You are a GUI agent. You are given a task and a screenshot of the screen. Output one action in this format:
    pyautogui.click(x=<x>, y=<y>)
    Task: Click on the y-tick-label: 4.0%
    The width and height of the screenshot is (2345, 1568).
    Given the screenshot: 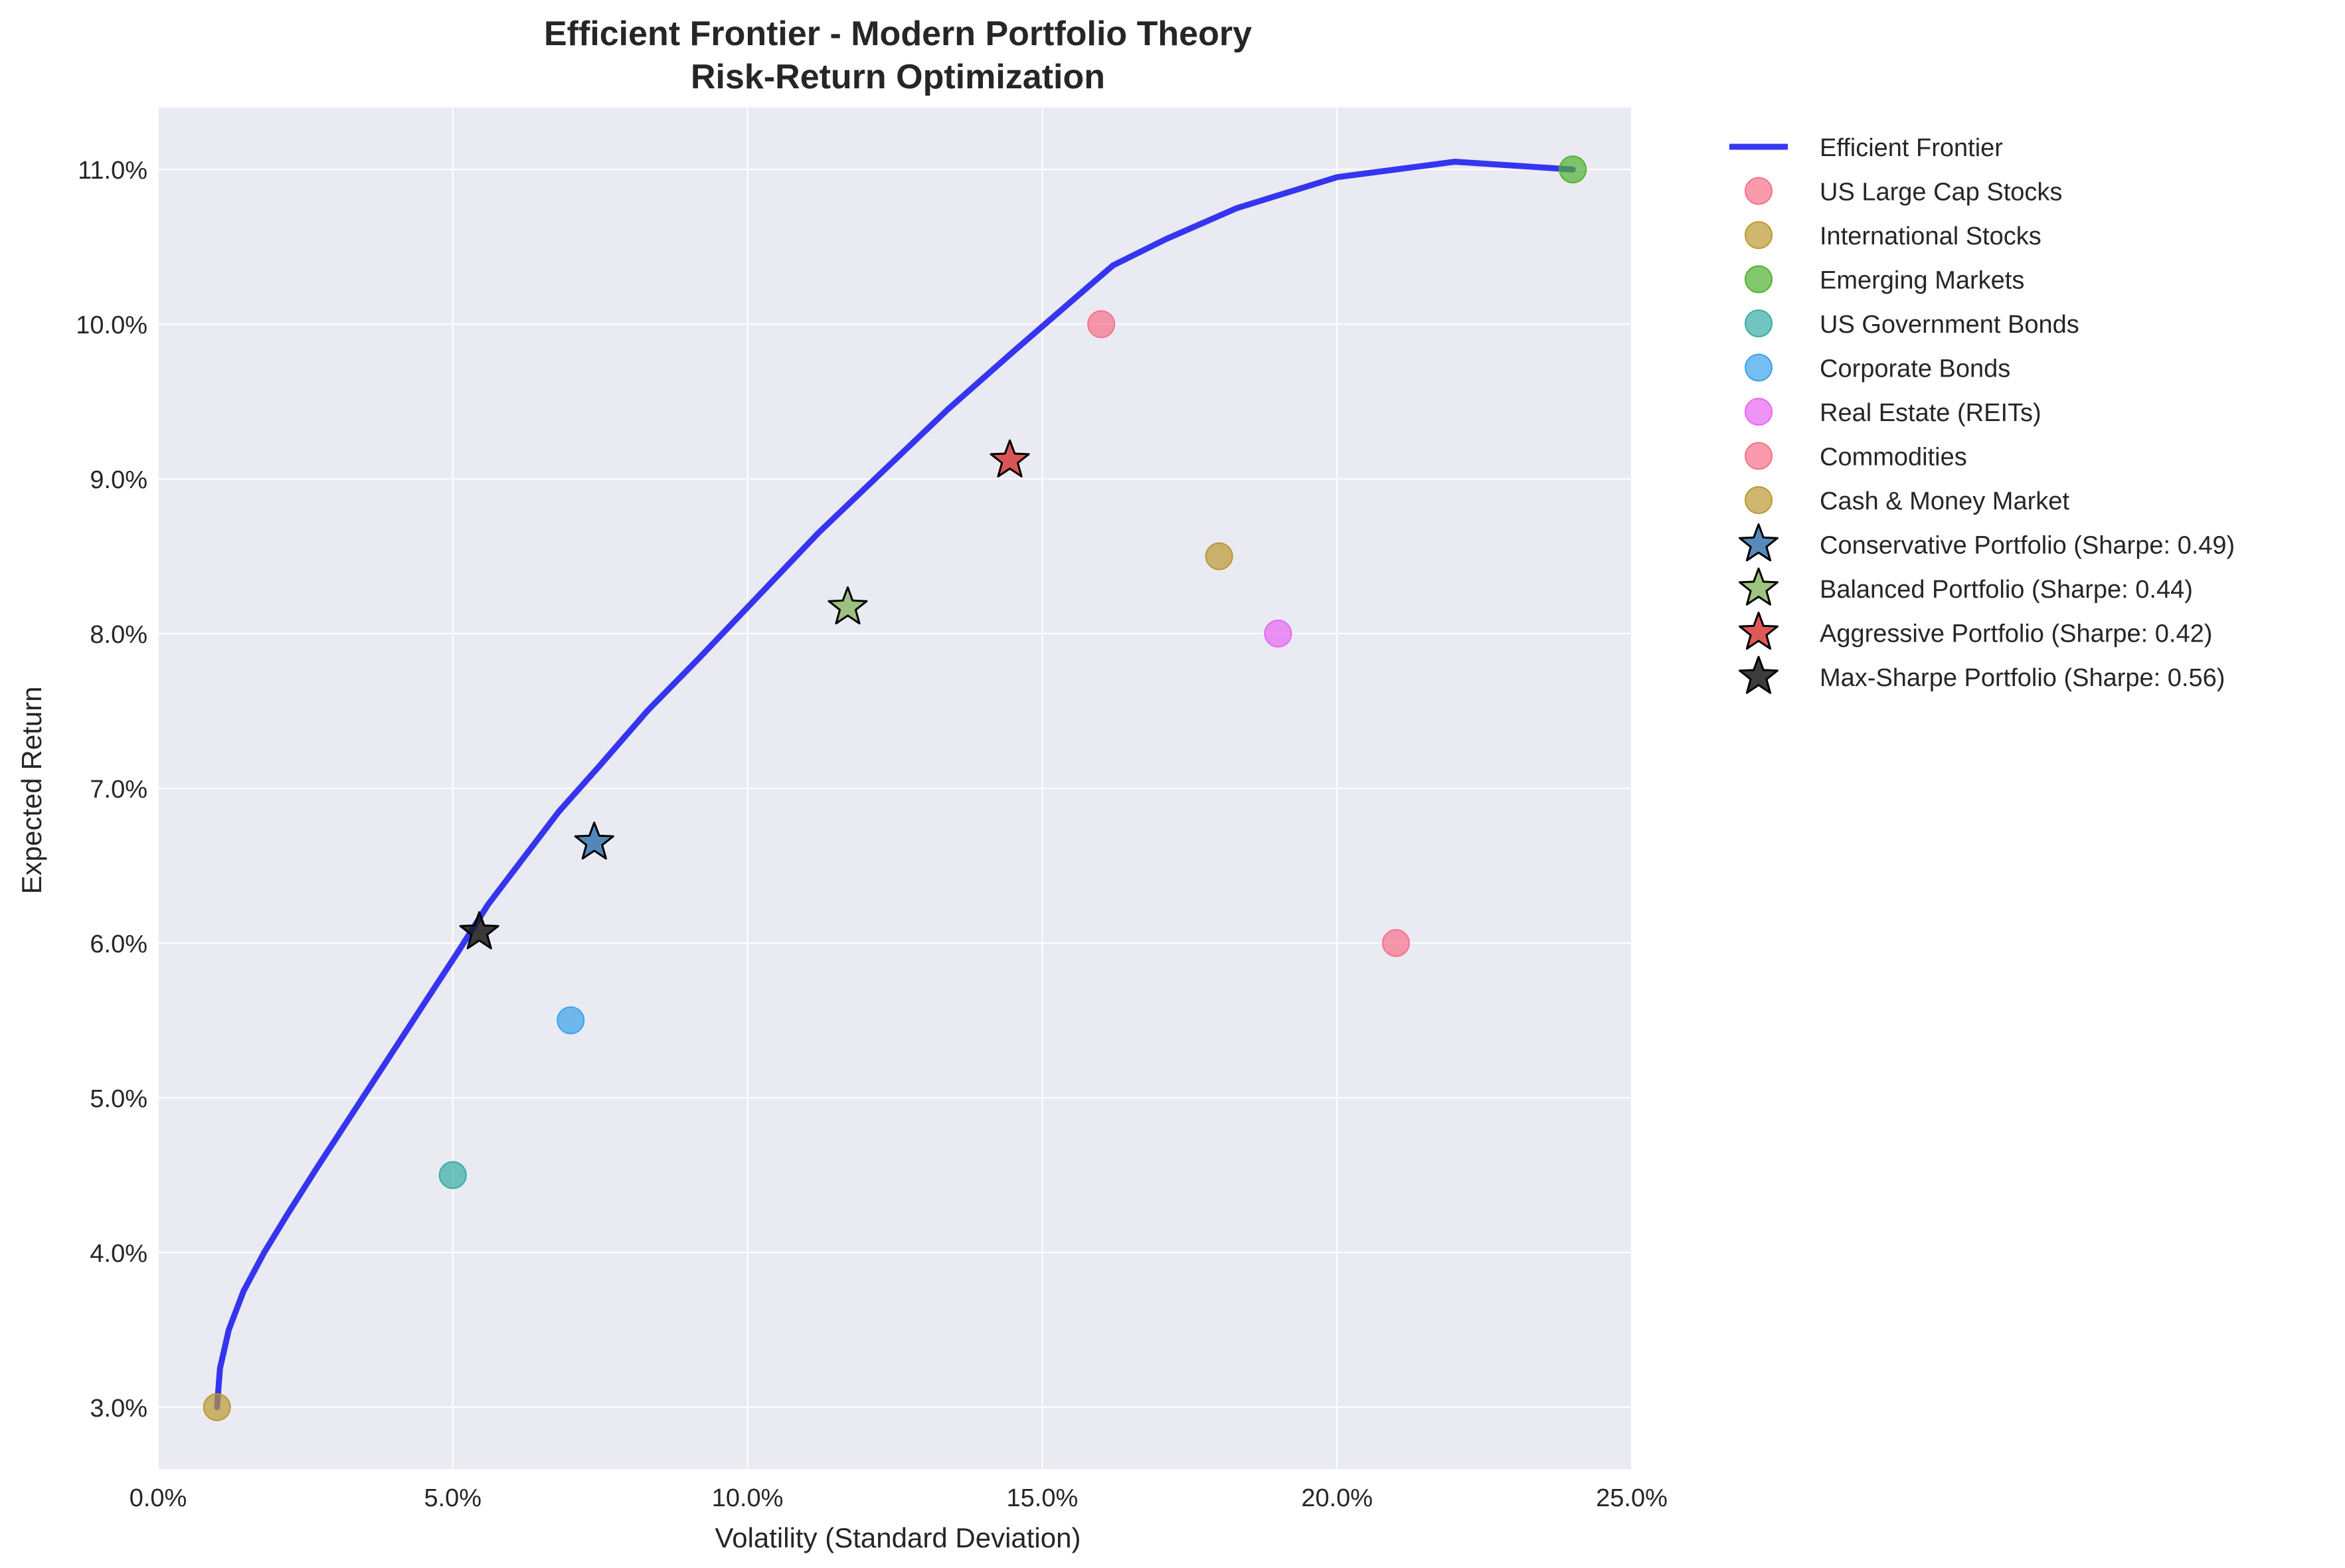 What is the action you would take?
    pyautogui.click(x=118, y=1254)
    